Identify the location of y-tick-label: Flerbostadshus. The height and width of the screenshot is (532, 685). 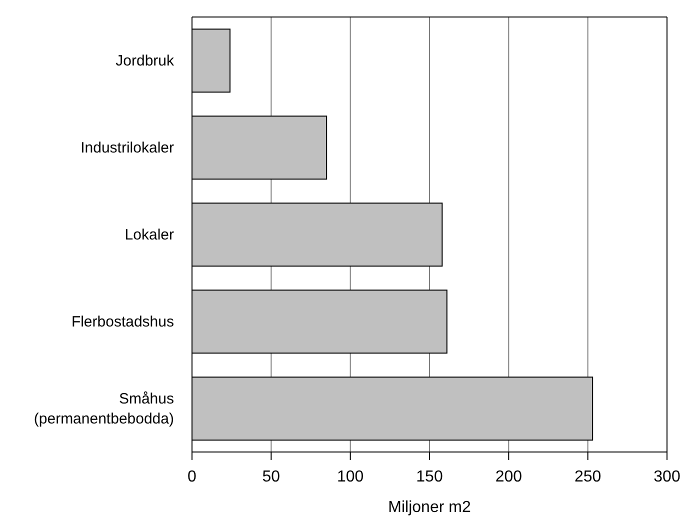
(122, 321).